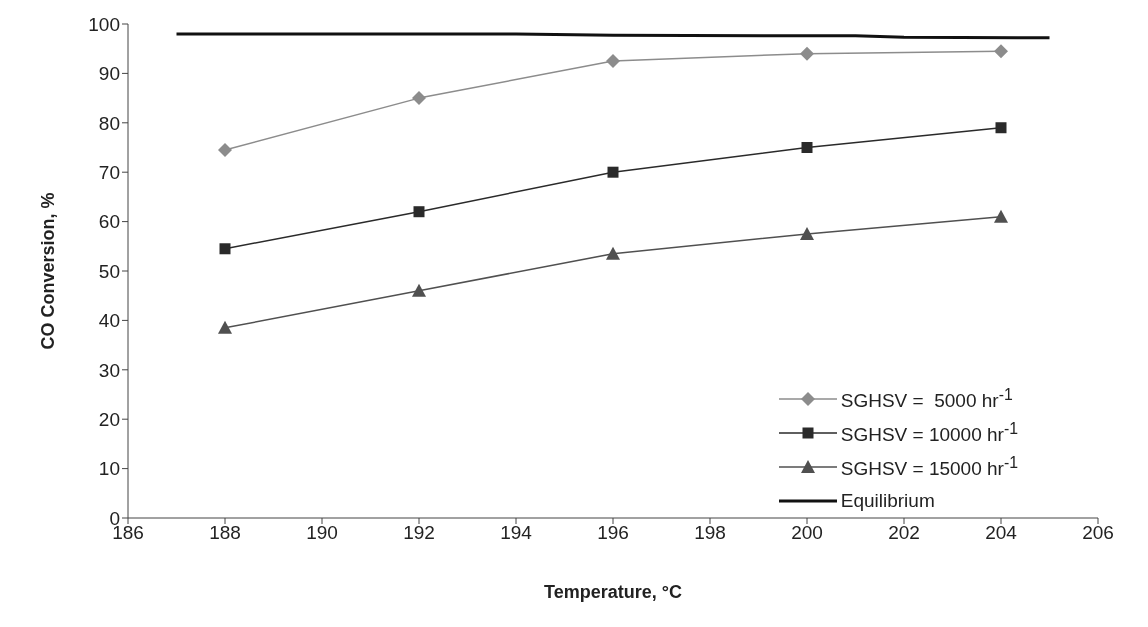  I want to click on y-tick-label: 100, so click(104, 24).